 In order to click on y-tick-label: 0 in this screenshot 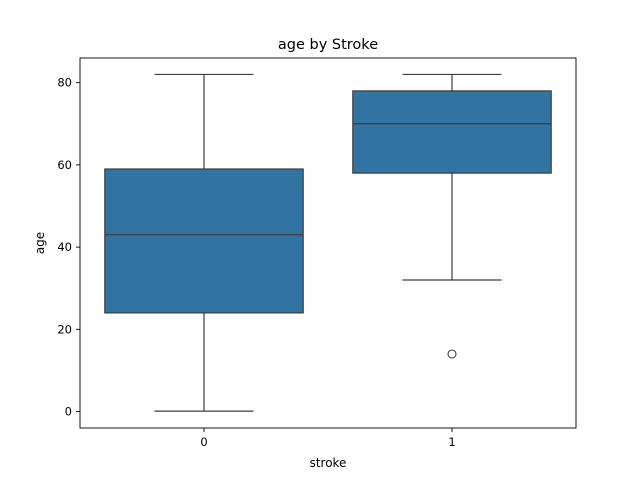, I will do `click(68, 412)`.